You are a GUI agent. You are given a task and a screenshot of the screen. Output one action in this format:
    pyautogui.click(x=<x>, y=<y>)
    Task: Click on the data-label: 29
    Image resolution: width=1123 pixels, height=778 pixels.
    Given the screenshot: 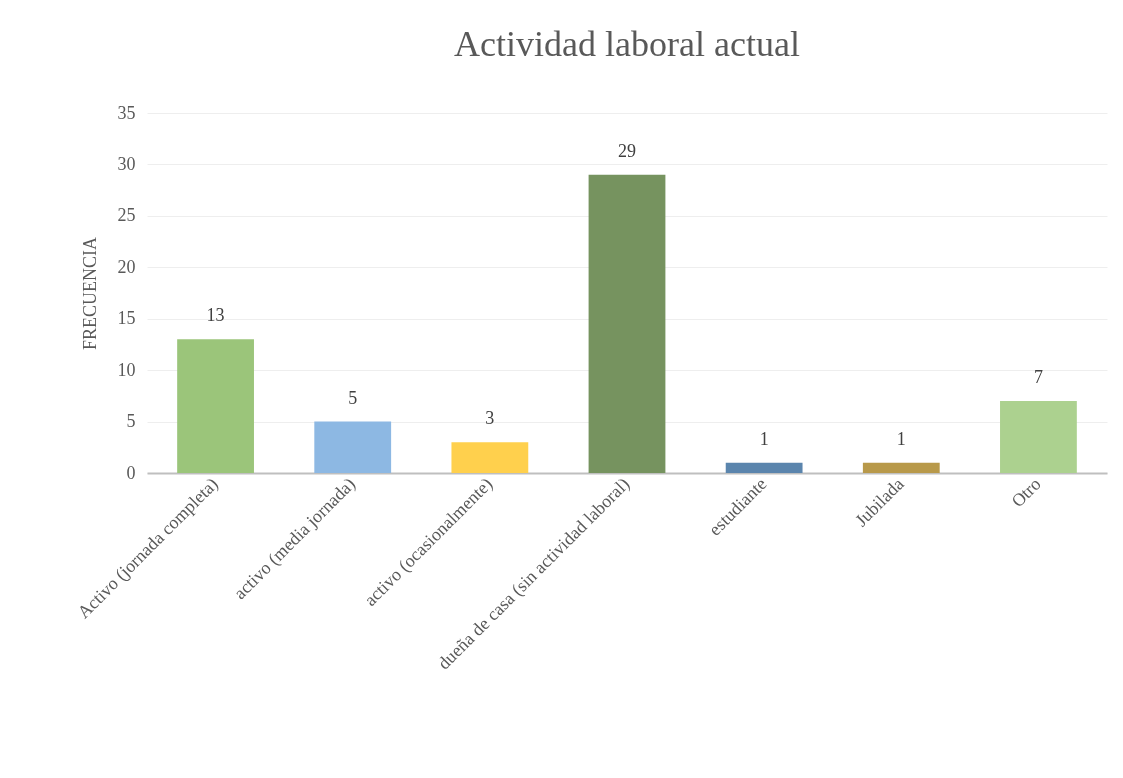 What is the action you would take?
    pyautogui.click(x=627, y=150)
    